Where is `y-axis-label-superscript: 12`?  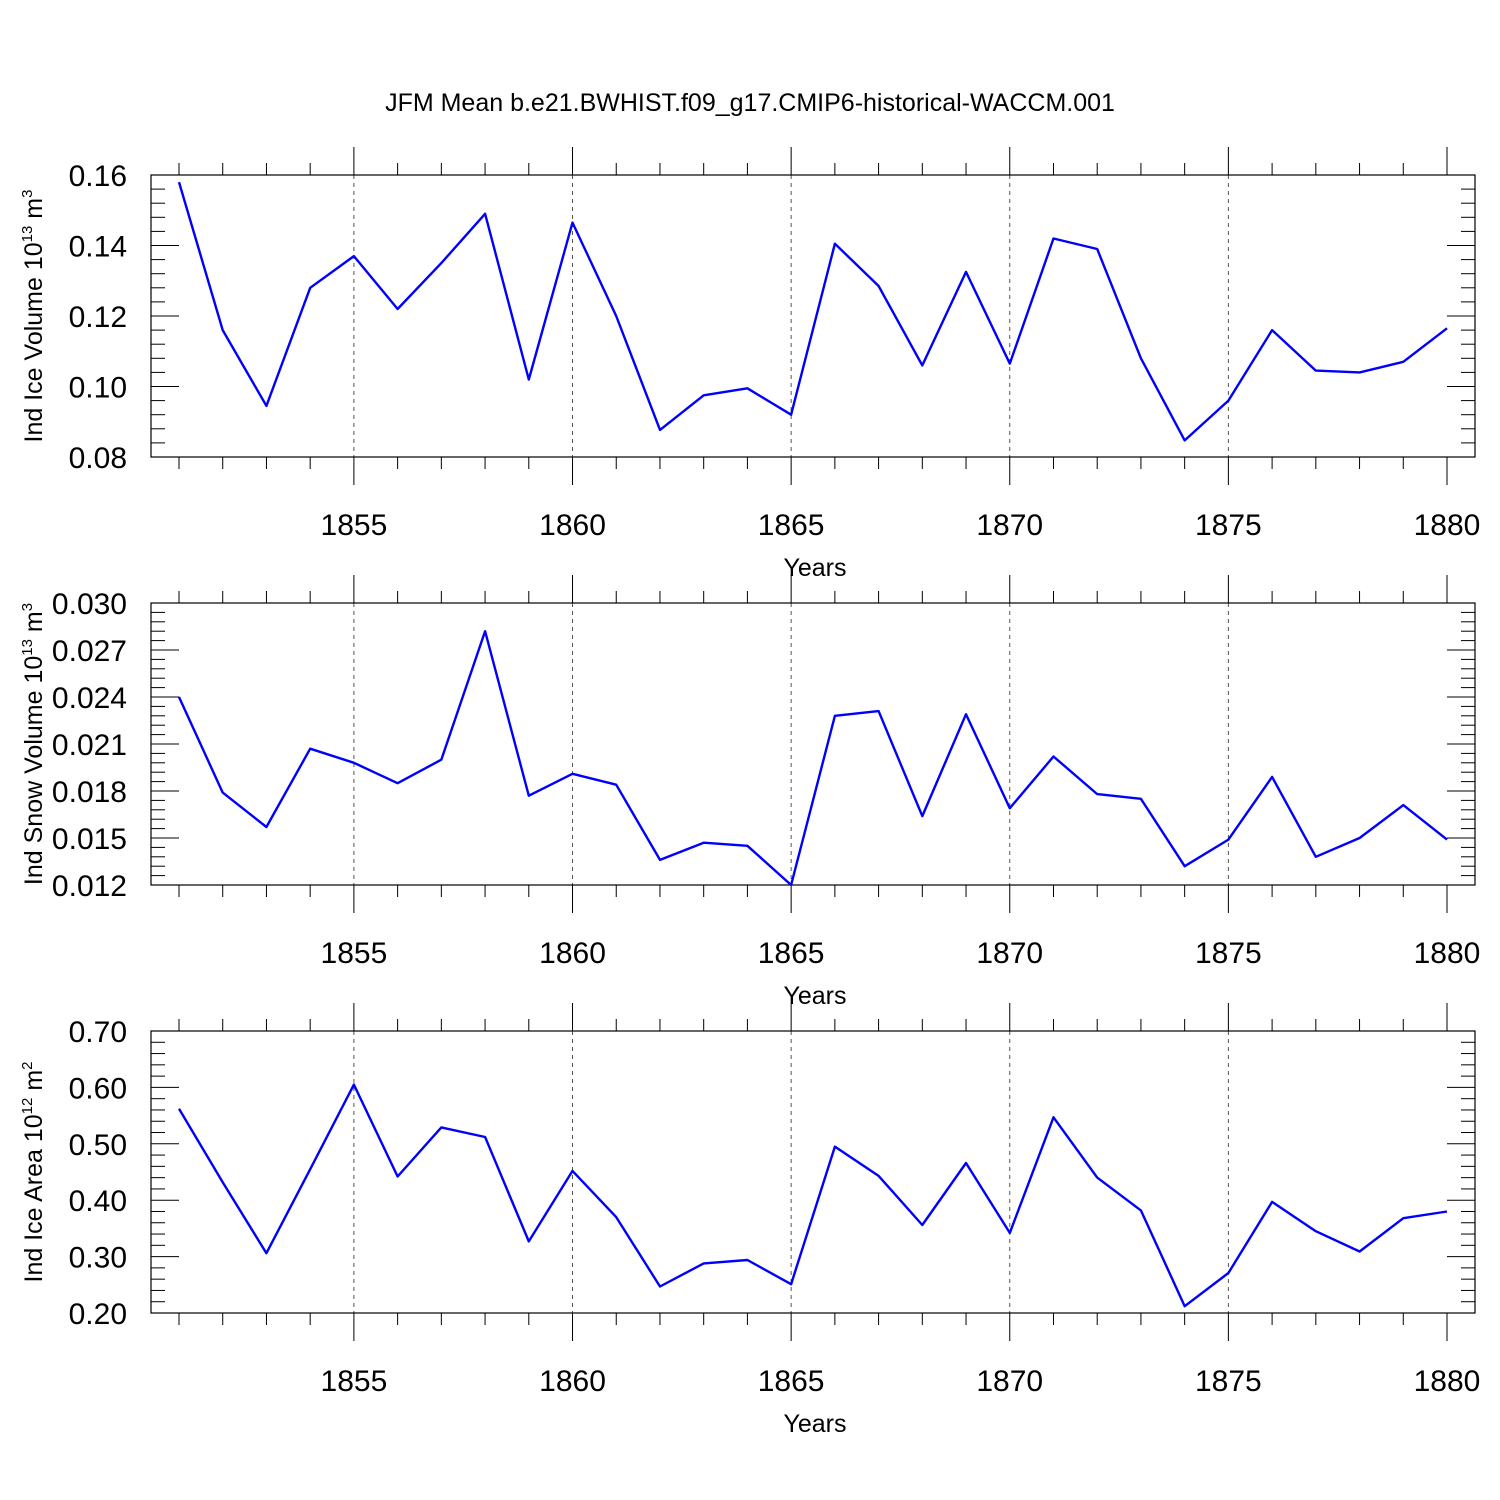 y-axis-label-superscript: 12 is located at coordinates (27, 1106).